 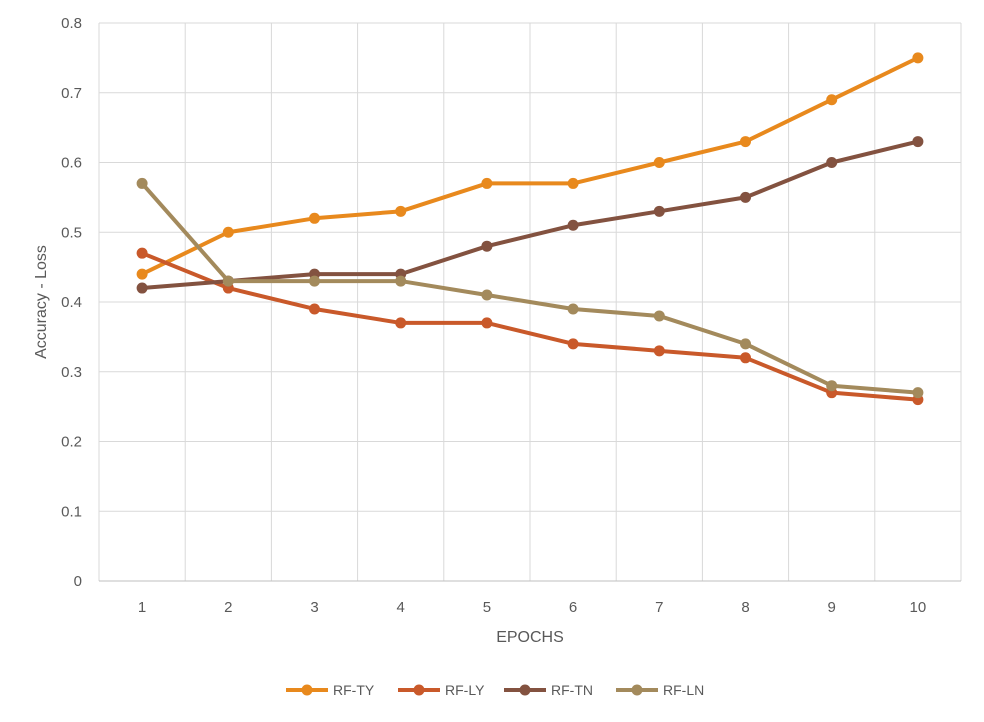 What do you see at coordinates (71, 163) in the screenshot?
I see `y-tick-label: 0.6` at bounding box center [71, 163].